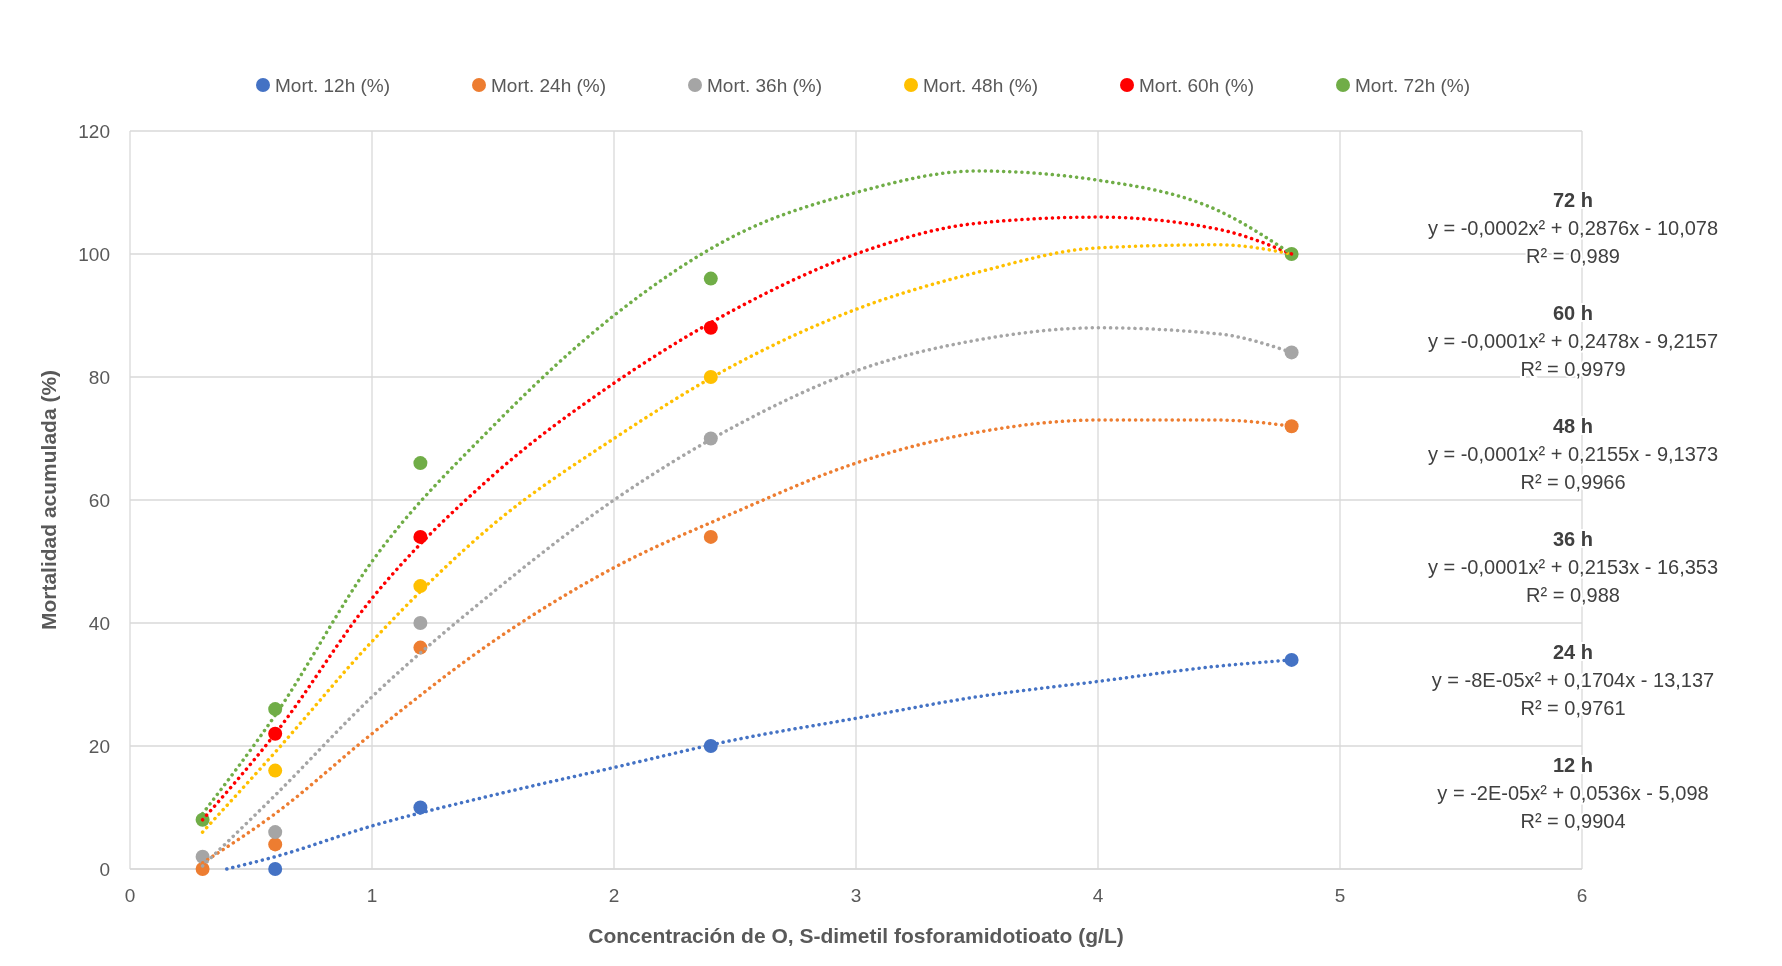  Describe the element at coordinates (94, 254) in the screenshot. I see `y-tick-label: 100` at that location.